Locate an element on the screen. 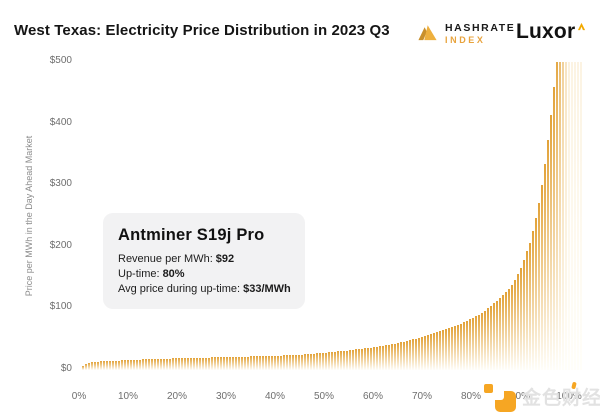 The height and width of the screenshot is (420, 600). y-axis-title: Price per MWh in the Day Ahead Market is located at coordinates (29, 216).